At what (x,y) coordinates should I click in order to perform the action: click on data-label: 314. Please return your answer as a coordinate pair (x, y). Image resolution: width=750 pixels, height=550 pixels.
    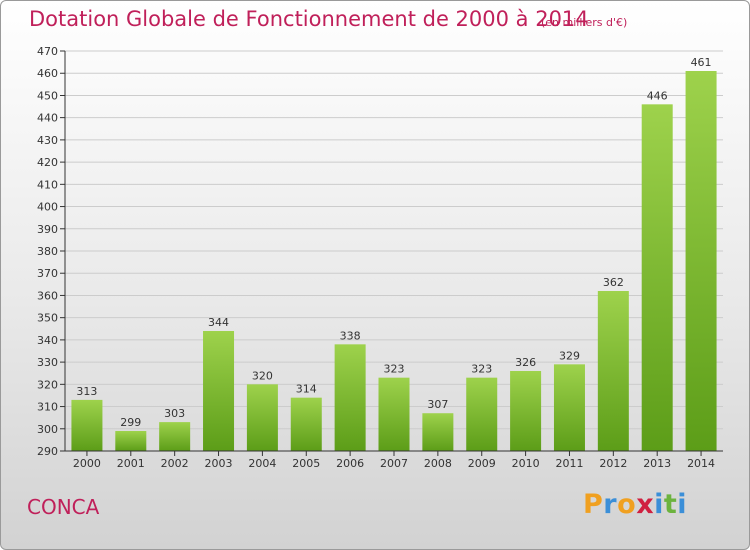
    Looking at the image, I should click on (306, 389).